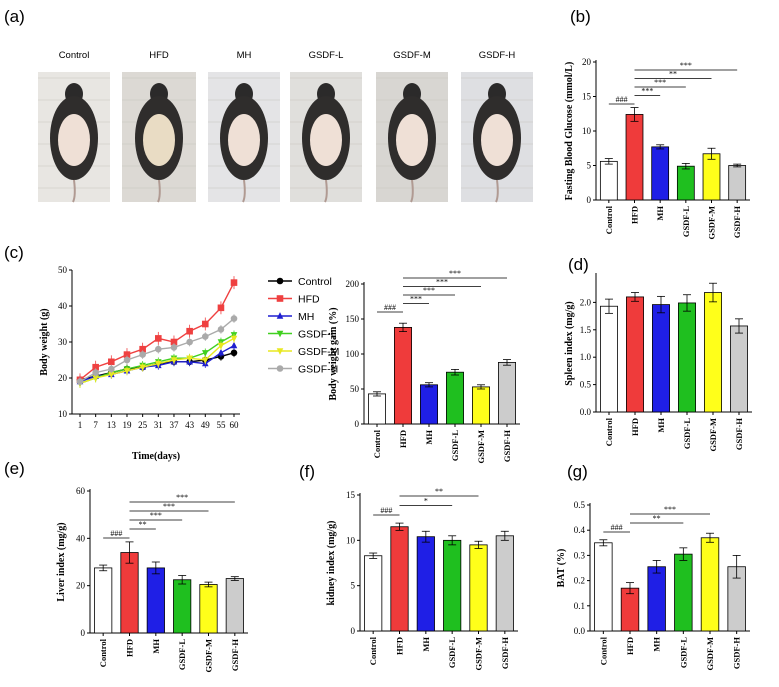  Describe the element at coordinates (737, 183) in the screenshot. I see `bar-gsdf-h` at that location.